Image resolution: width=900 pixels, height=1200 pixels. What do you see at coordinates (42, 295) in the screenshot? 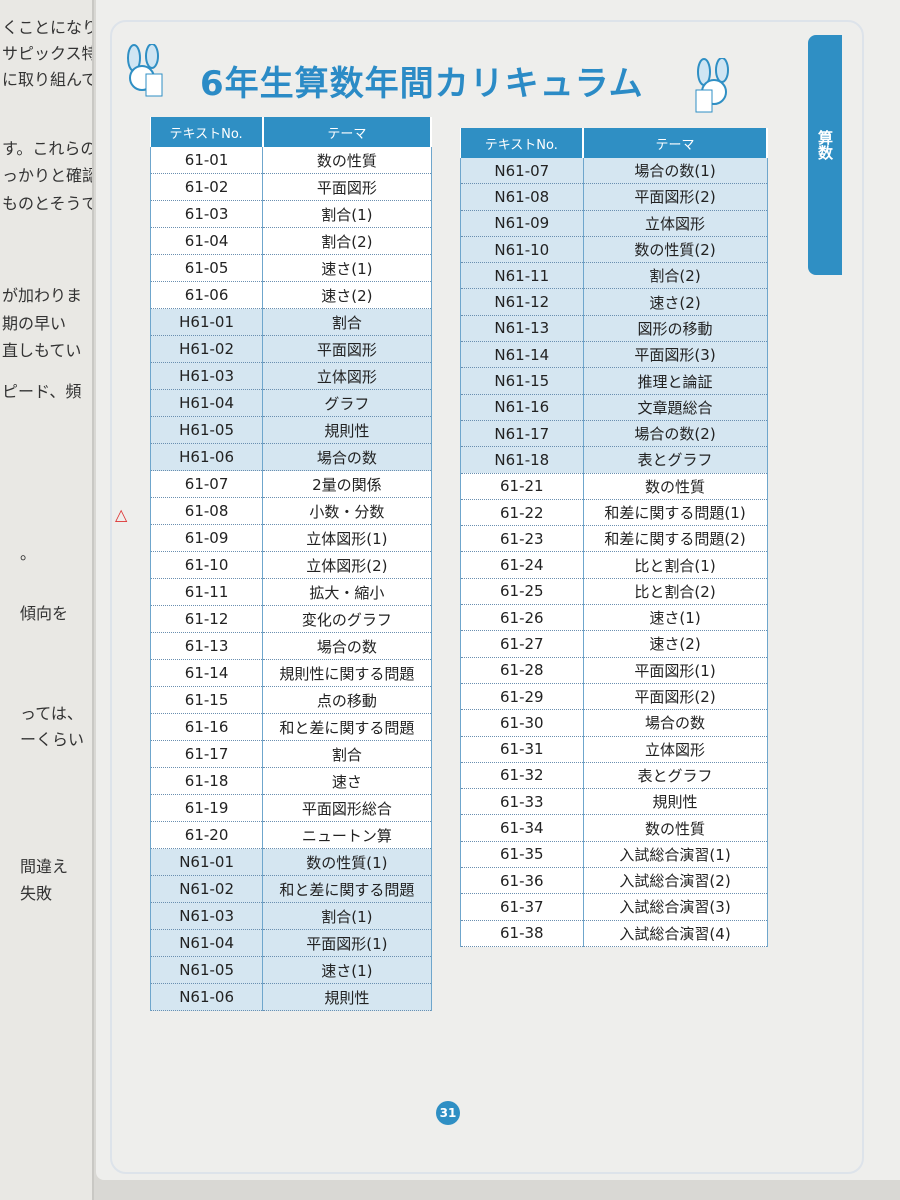
I see `page-text-fragment: が加わりま` at bounding box center [42, 295].